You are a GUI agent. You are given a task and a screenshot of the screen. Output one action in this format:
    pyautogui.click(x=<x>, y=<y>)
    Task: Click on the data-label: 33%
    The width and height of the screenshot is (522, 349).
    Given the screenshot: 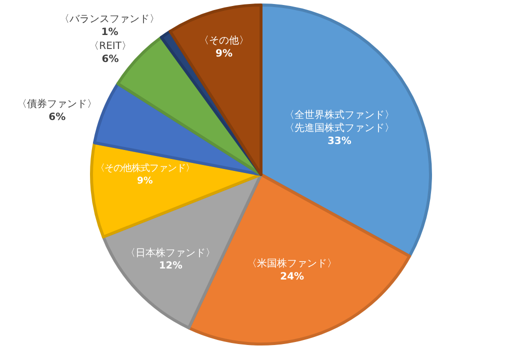 What is the action you would take?
    pyautogui.click(x=339, y=142)
    